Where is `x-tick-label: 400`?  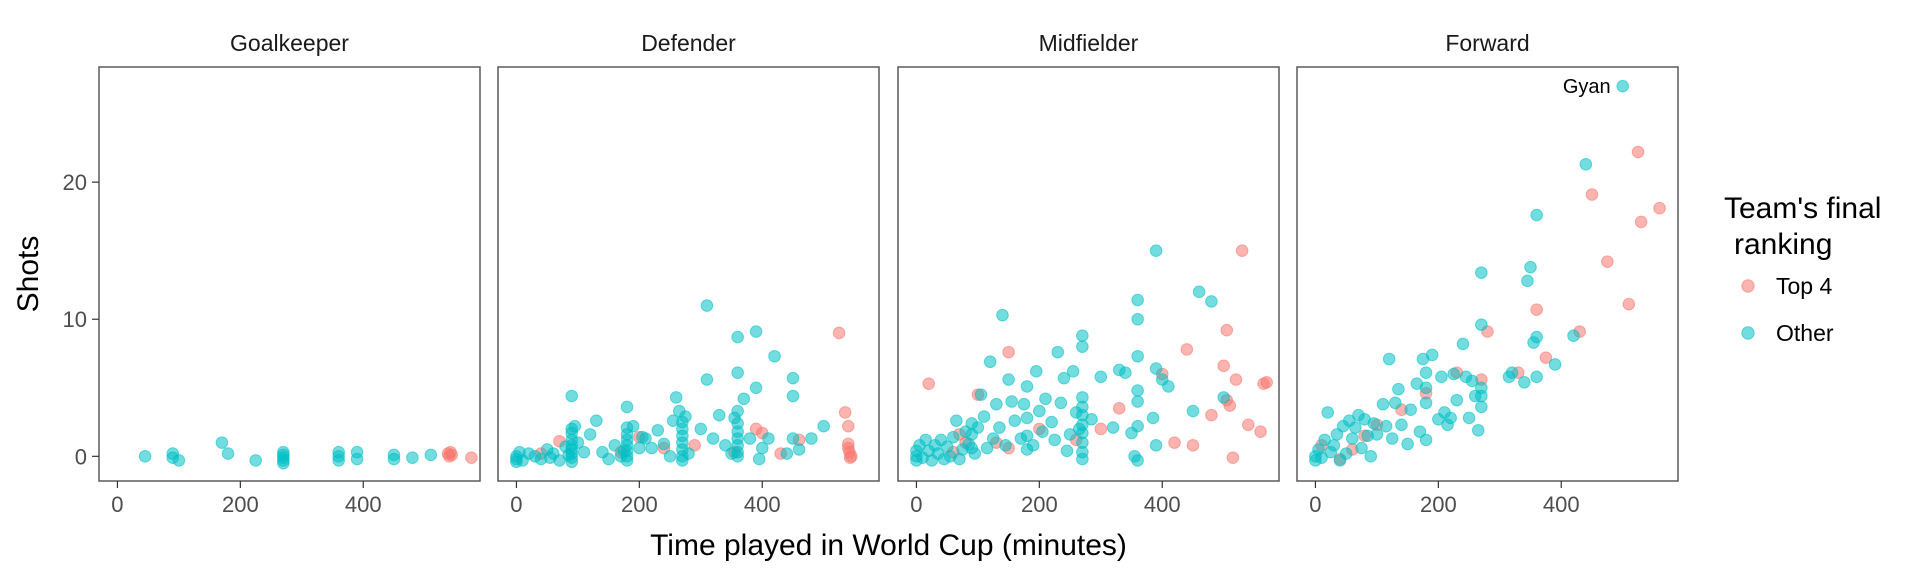
x-tick-label: 400 is located at coordinates (1561, 504).